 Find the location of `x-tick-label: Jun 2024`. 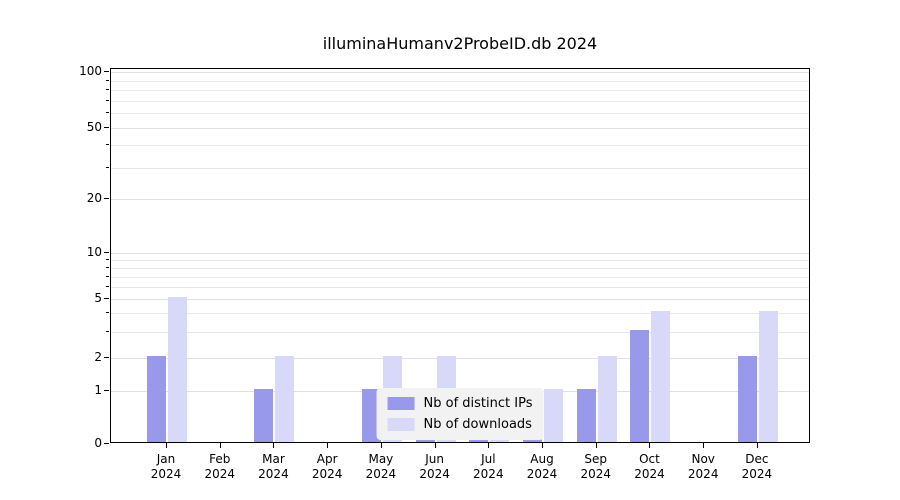

x-tick-label: Jun 2024 is located at coordinates (434, 467).